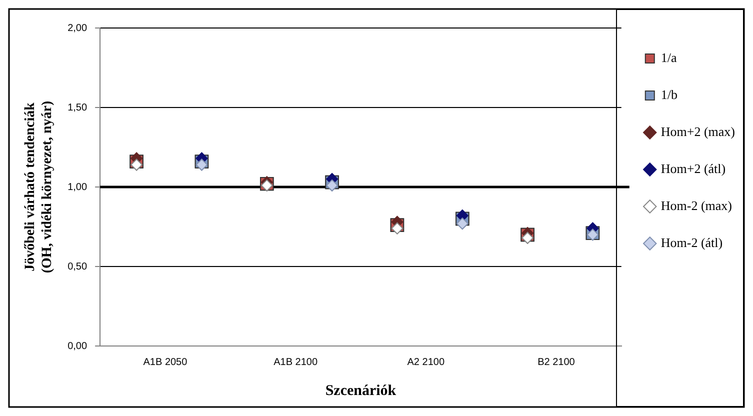 This screenshot has width=753, height=416. I want to click on legend-label: Hom+2 (max), so click(698, 131).